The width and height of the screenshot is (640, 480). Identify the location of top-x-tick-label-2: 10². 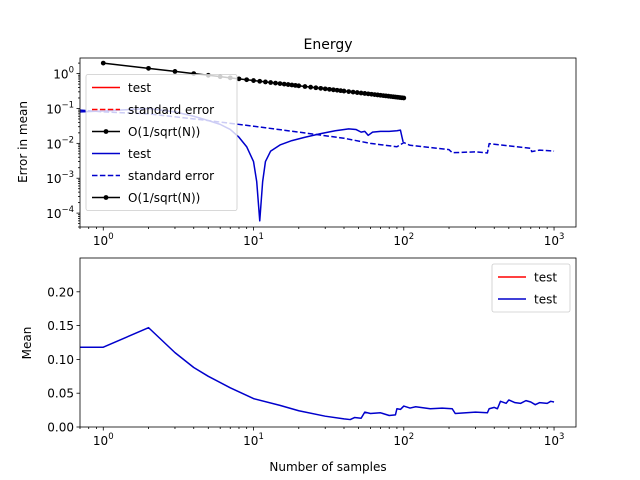
(403, 240).